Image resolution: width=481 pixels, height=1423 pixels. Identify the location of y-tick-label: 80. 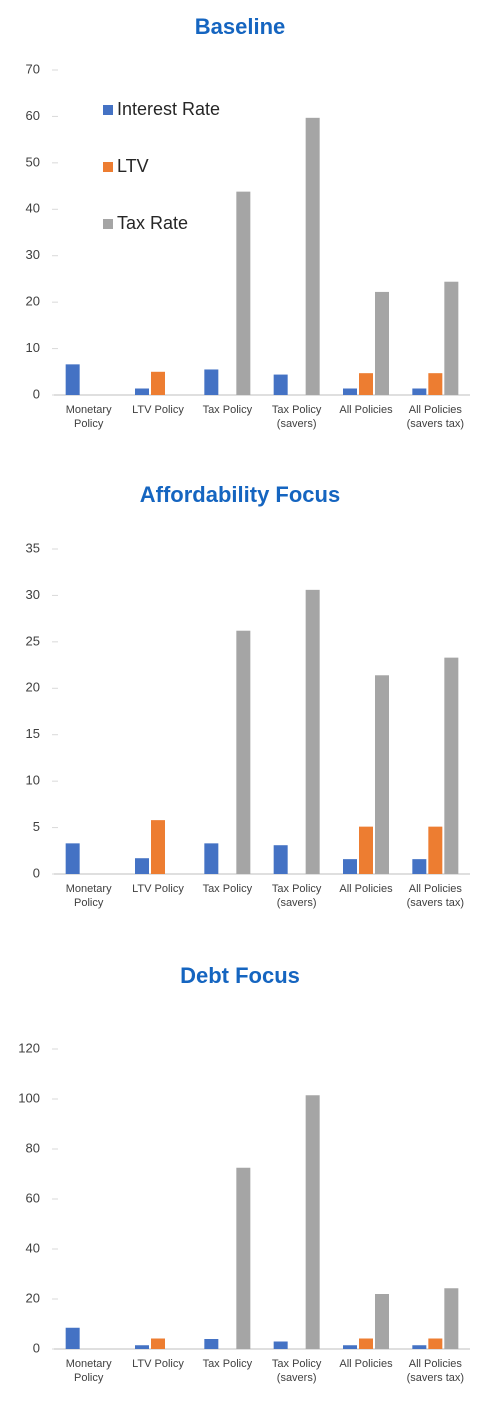
(33, 1147).